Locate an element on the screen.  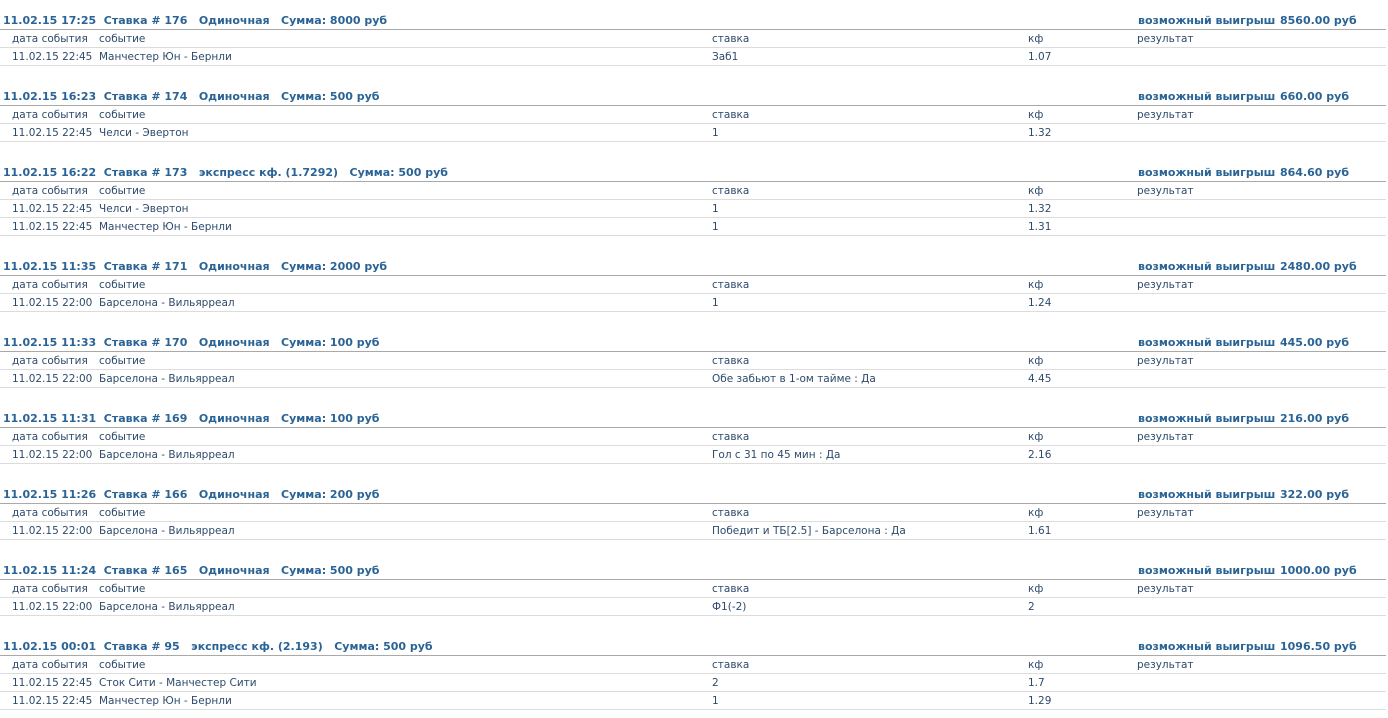
cell-odds: 1.24 is located at coordinates (1040, 303).